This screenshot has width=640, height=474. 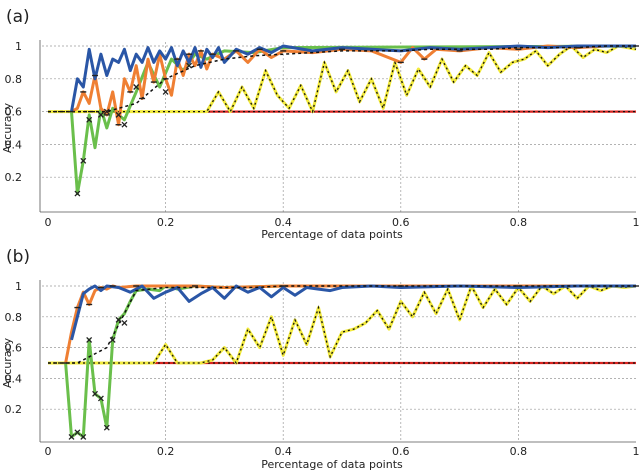 I want to click on yellow-series-overlay, so click(x=342, y=79).